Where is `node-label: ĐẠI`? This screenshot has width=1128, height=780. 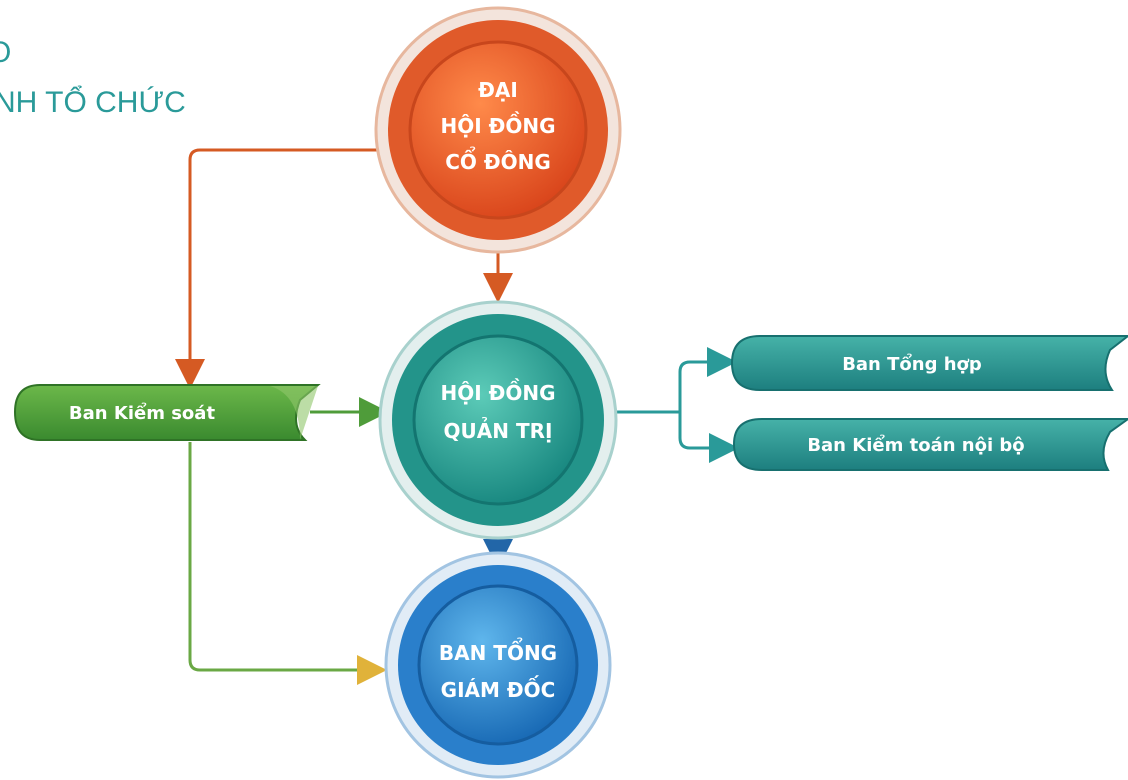 node-label: ĐẠI is located at coordinates (498, 90).